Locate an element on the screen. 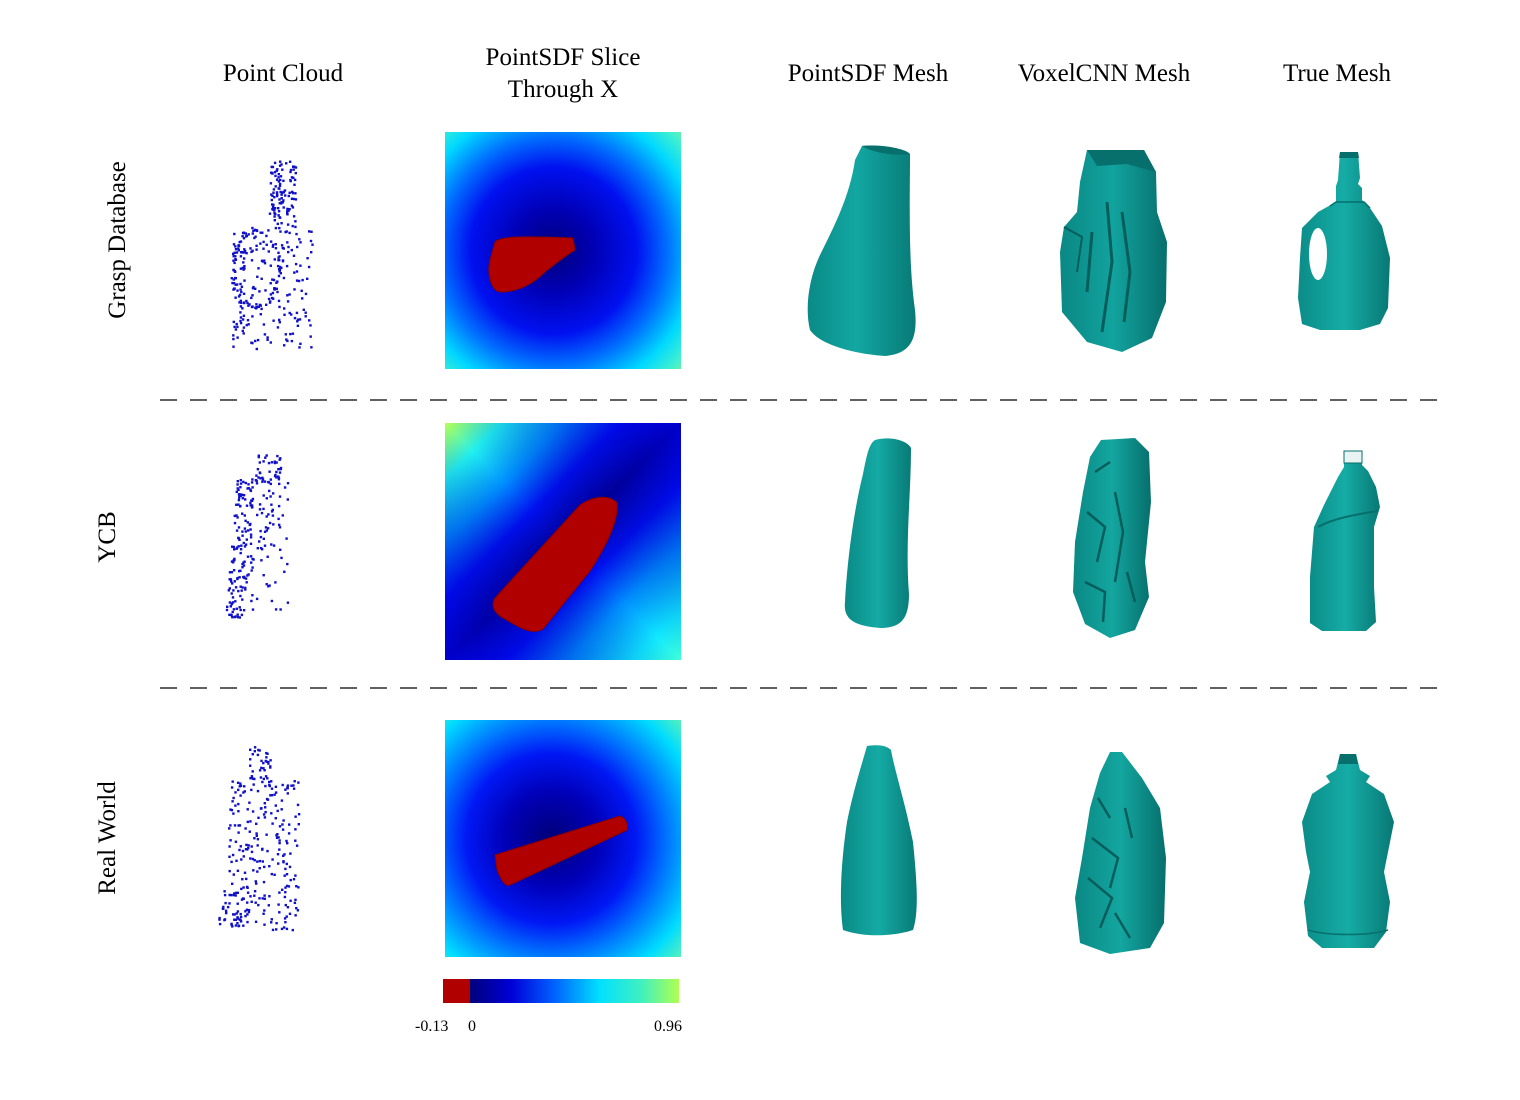 The width and height of the screenshot is (1520, 1100). header-pointsdf-mesh: PointSDF Mesh is located at coordinates (868, 66).